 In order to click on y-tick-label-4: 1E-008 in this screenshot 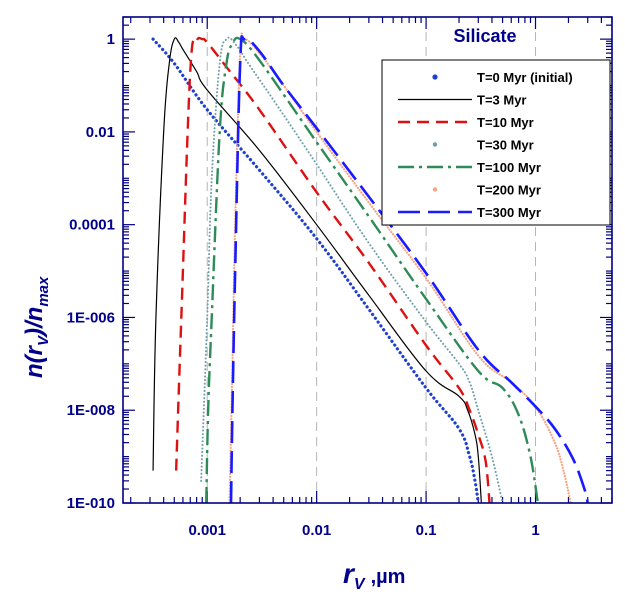, I will do `click(91, 410)`.